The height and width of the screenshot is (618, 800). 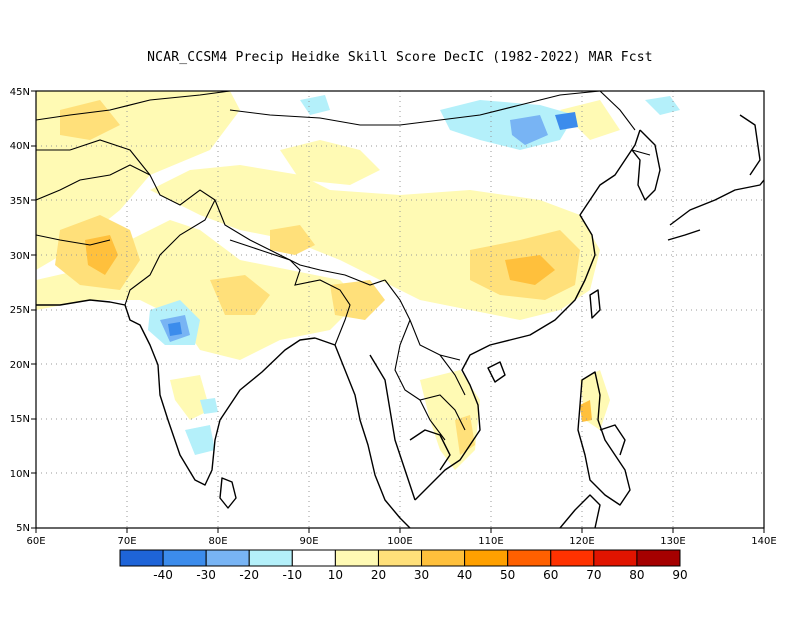 I want to click on colorbar-label: 40, so click(x=464, y=575).